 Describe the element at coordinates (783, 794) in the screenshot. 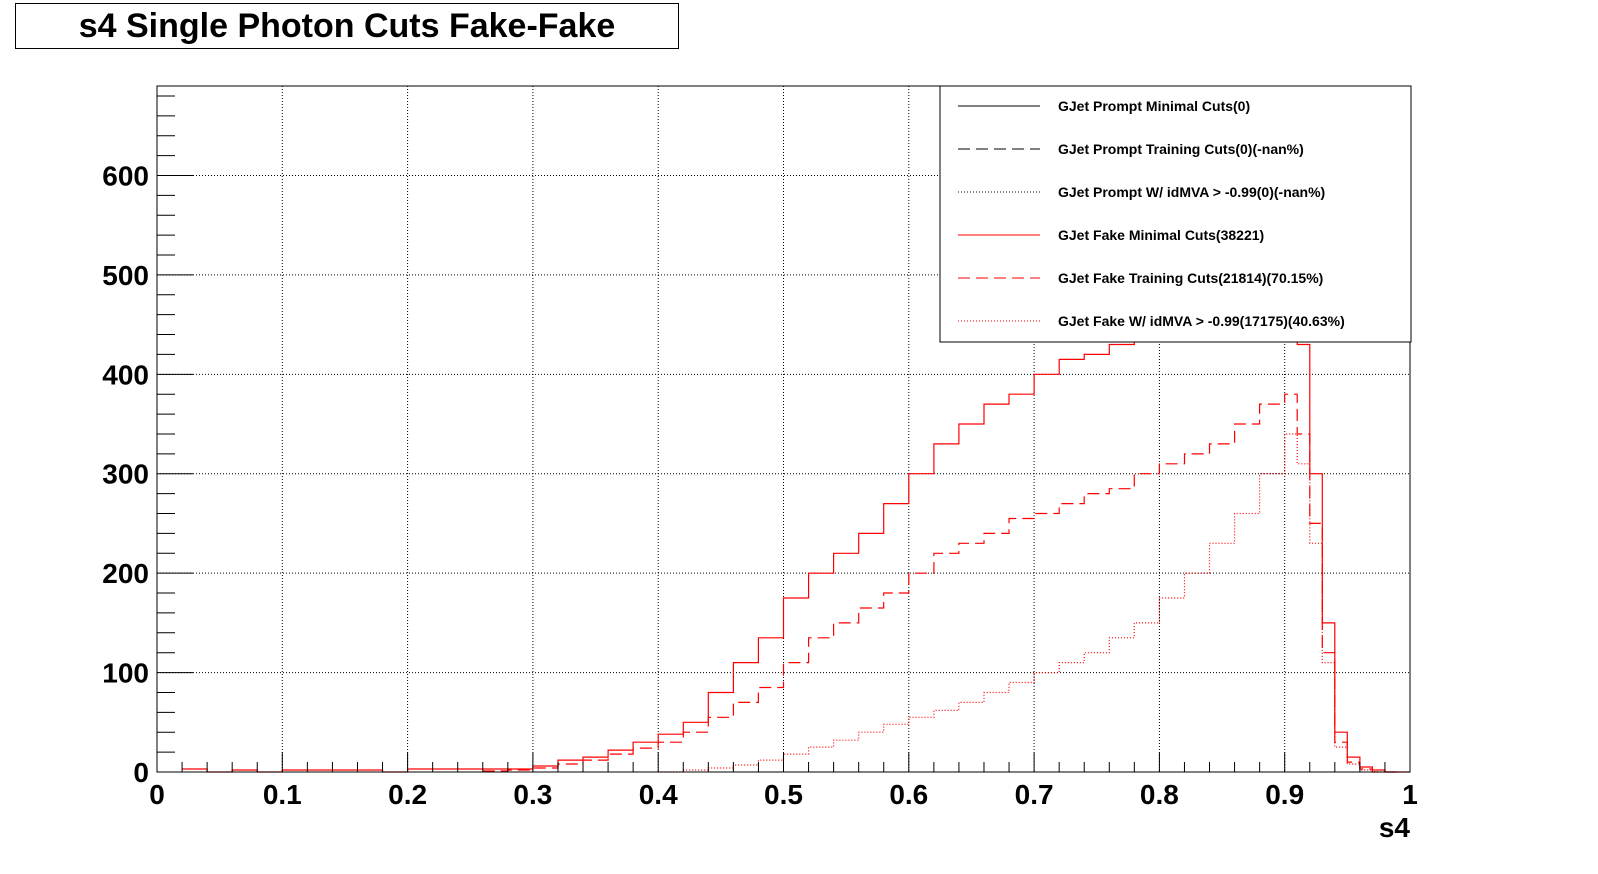

I see `x-tick-label: 0.5` at that location.